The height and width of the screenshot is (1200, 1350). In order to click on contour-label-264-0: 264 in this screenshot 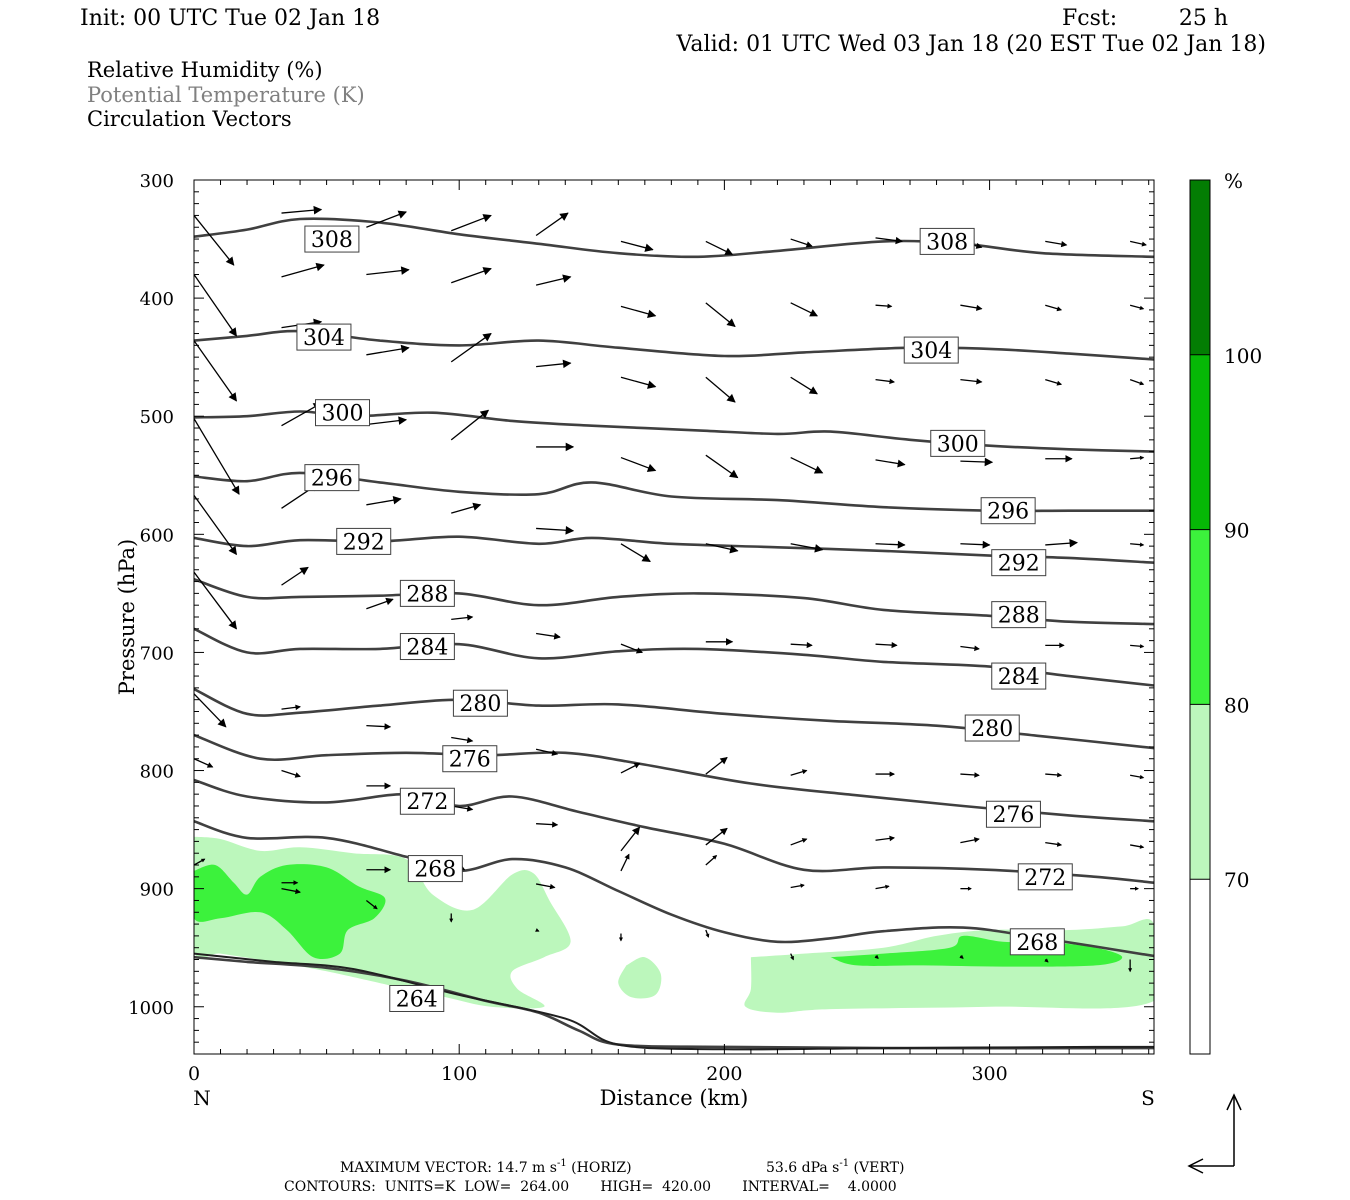, I will do `click(417, 998)`.